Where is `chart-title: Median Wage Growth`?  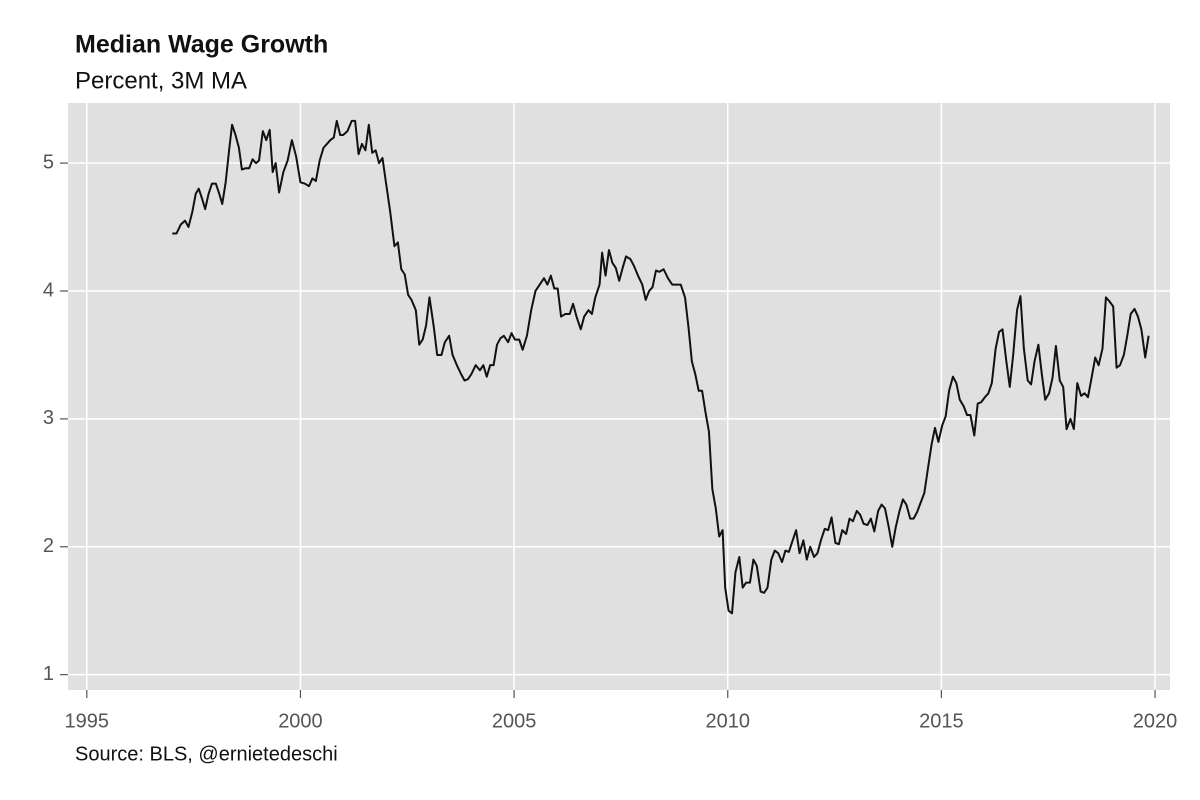 chart-title: Median Wage Growth is located at coordinates (201, 45).